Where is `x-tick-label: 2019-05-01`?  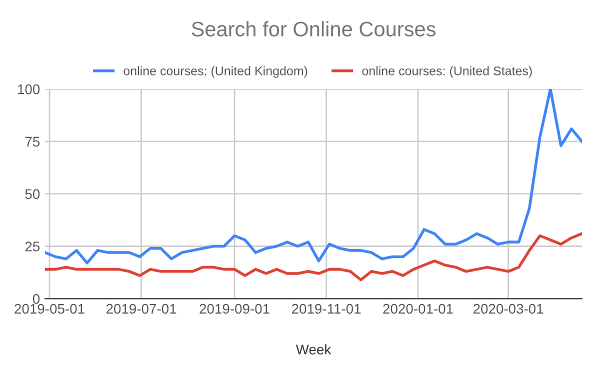
x-tick-label: 2019-05-01 is located at coordinates (49, 309).